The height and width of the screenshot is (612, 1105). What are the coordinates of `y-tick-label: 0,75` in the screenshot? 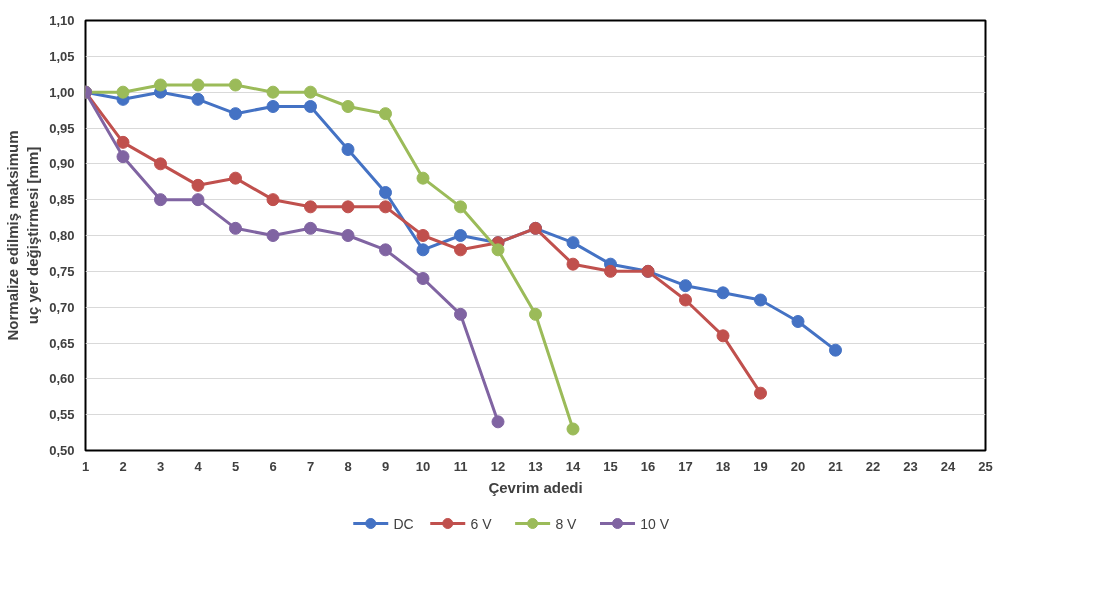 It's located at (62, 271).